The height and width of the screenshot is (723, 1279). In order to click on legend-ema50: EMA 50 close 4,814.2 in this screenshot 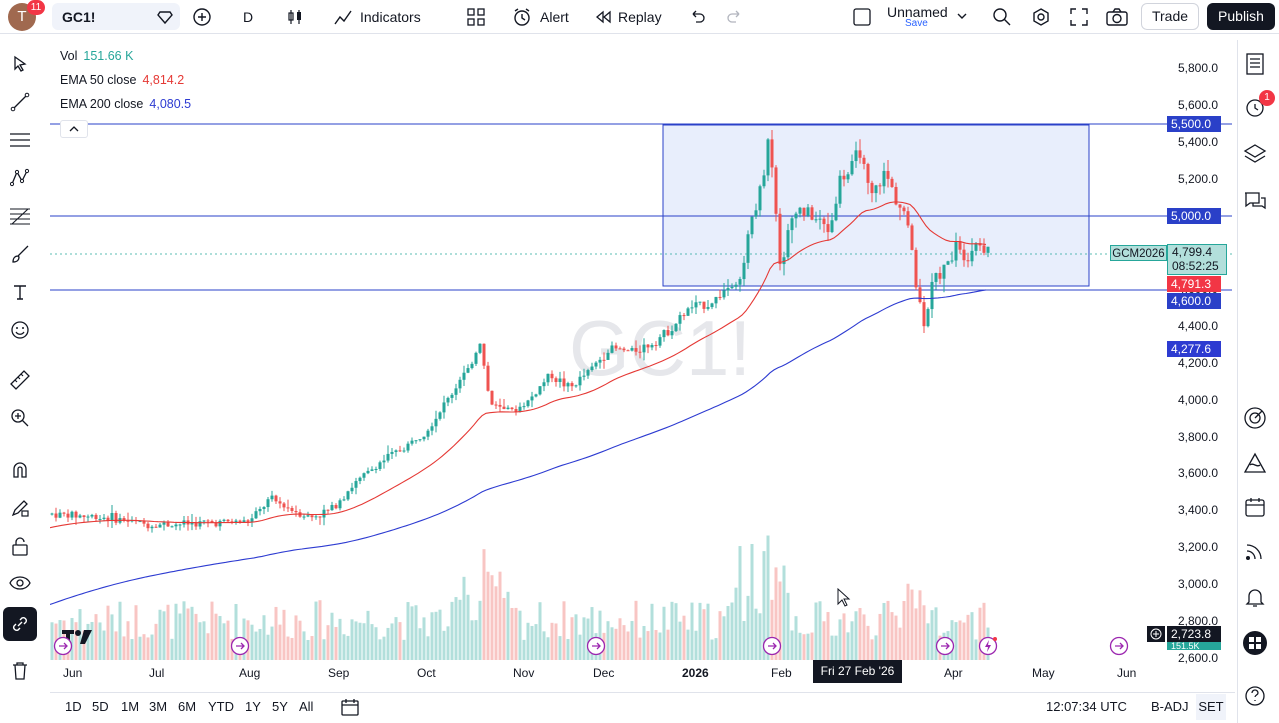, I will do `click(122, 80)`.